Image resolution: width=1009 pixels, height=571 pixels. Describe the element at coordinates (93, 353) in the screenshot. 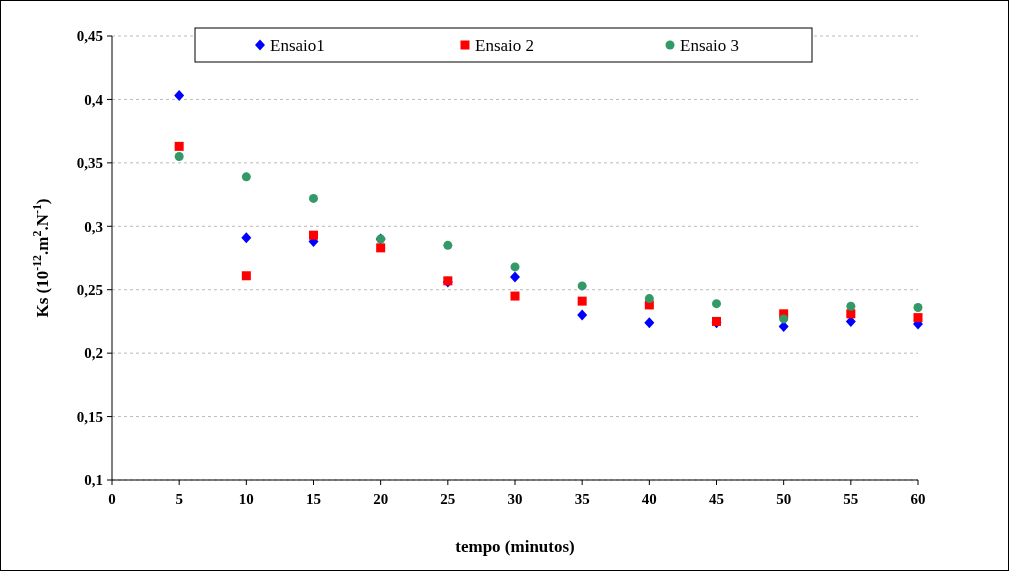

I see `y-tick-label: 0,2` at that location.